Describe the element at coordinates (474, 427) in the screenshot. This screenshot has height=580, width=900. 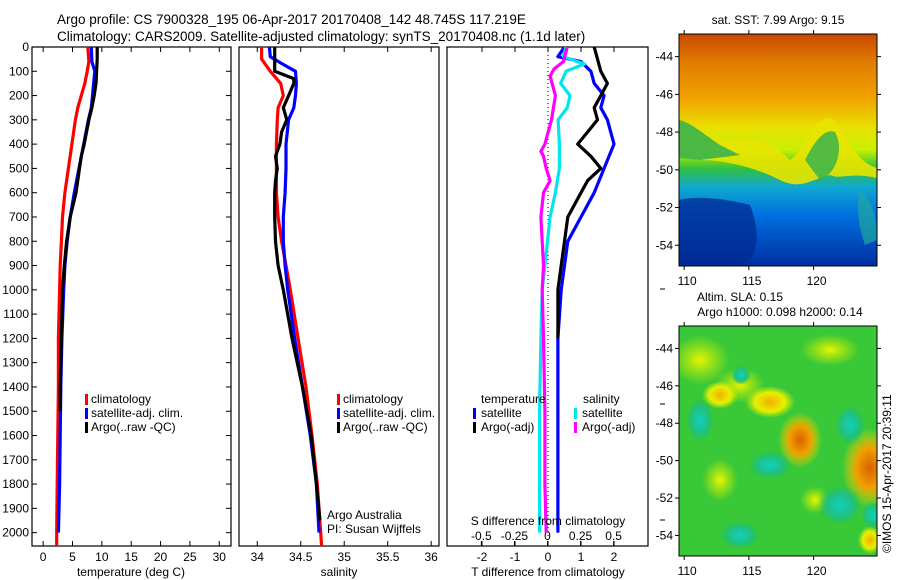
I see `legend-swatch-t-argo` at that location.